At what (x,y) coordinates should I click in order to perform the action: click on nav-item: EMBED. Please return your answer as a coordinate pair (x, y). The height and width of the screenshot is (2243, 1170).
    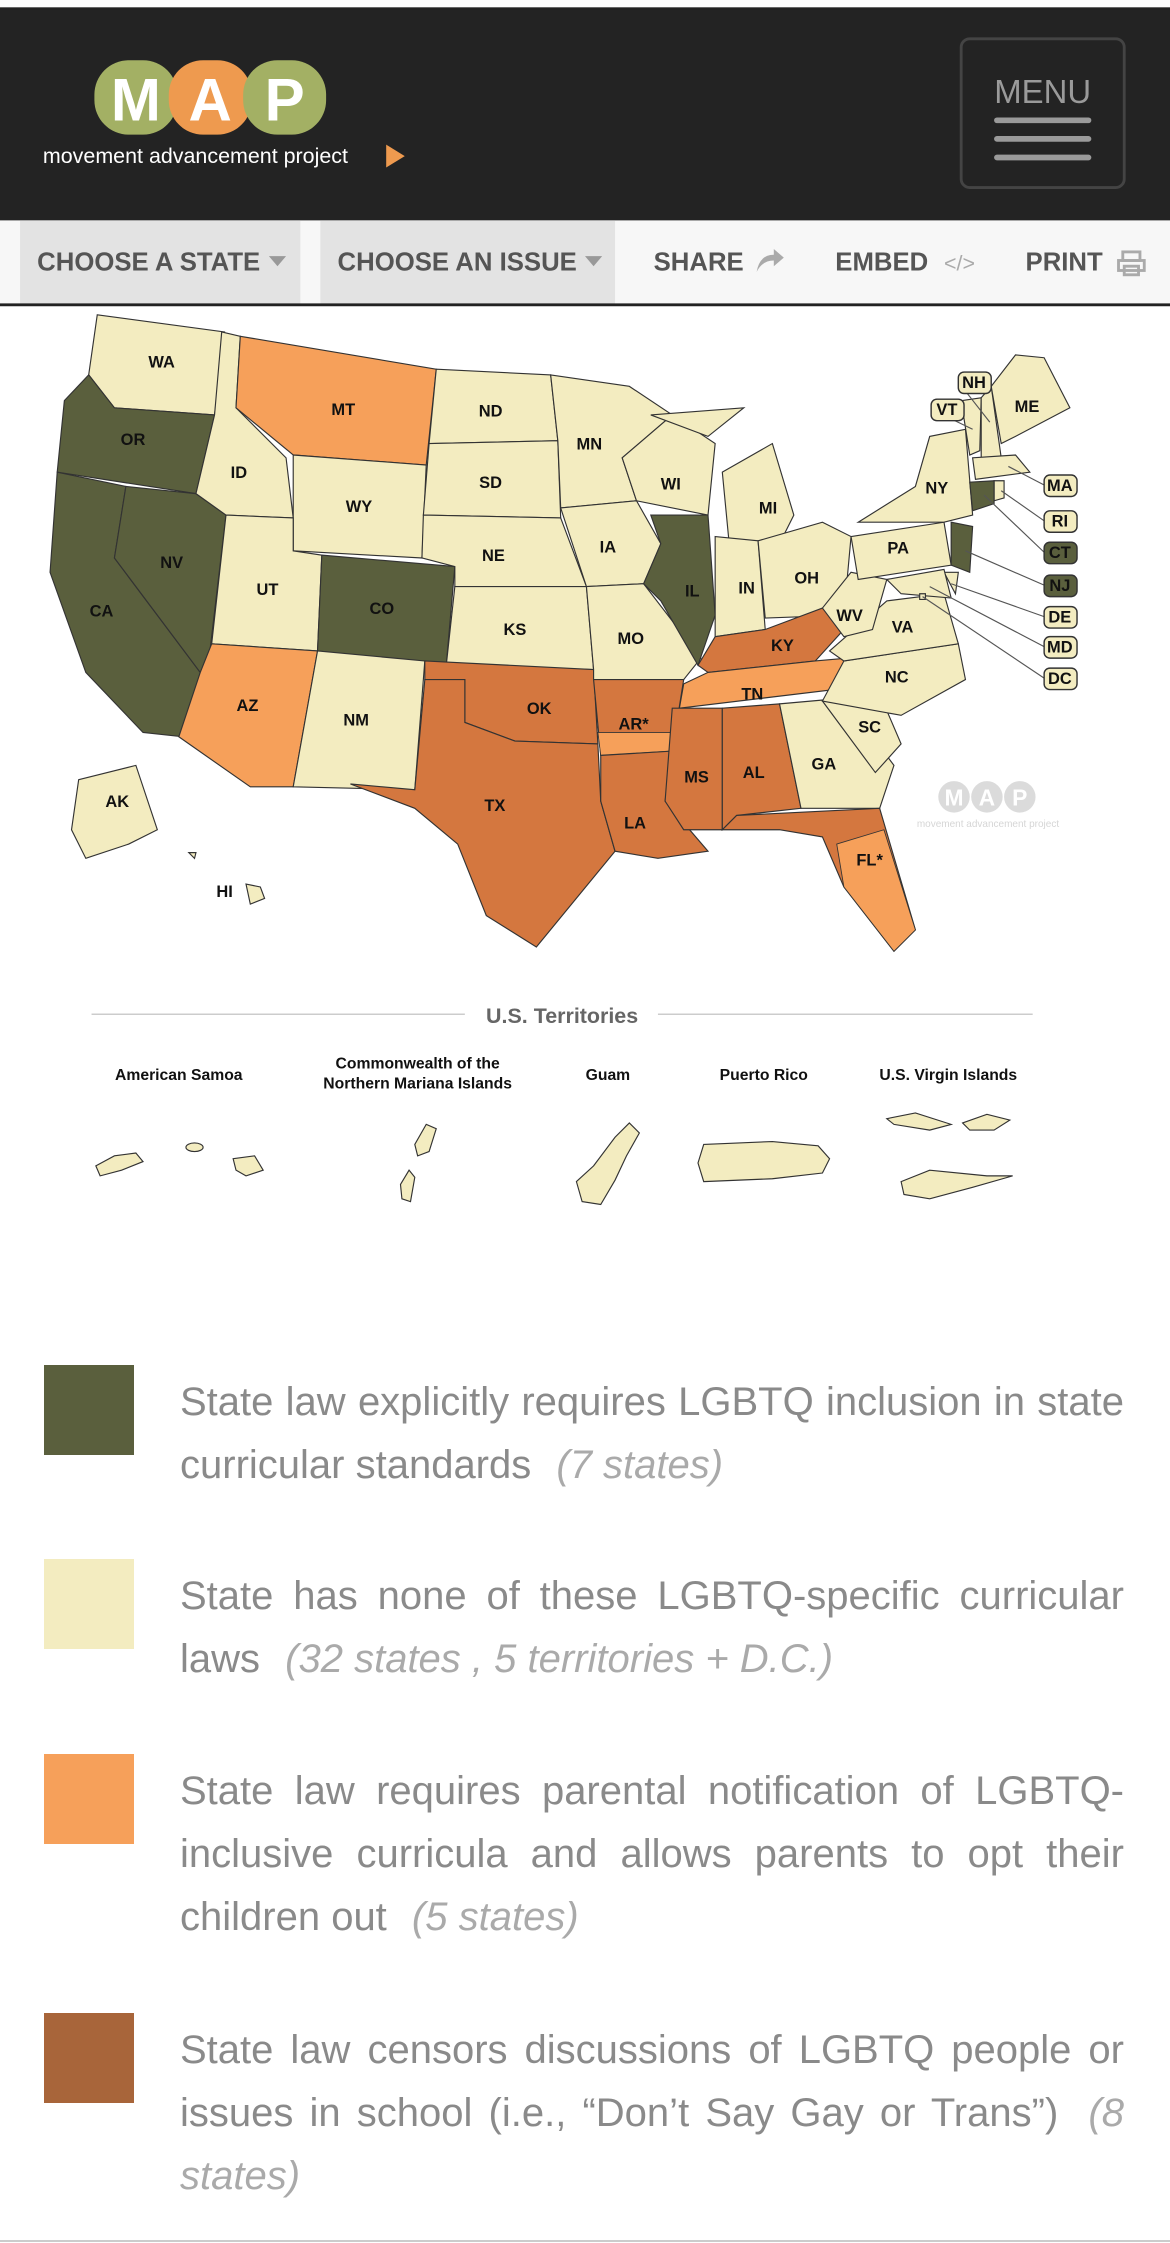
    Looking at the image, I should click on (881, 262).